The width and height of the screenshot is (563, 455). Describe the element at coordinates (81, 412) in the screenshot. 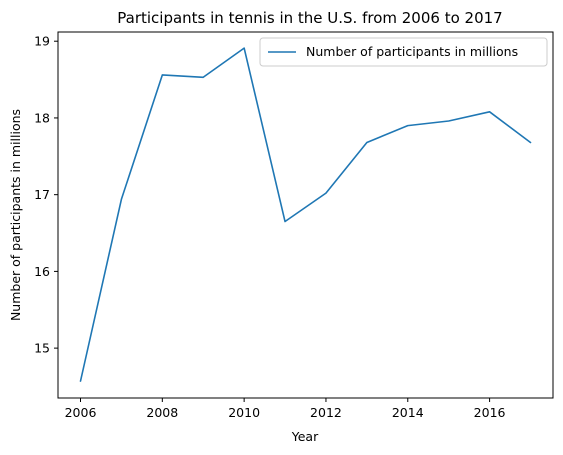

I see `x-tick-label: 2006` at that location.